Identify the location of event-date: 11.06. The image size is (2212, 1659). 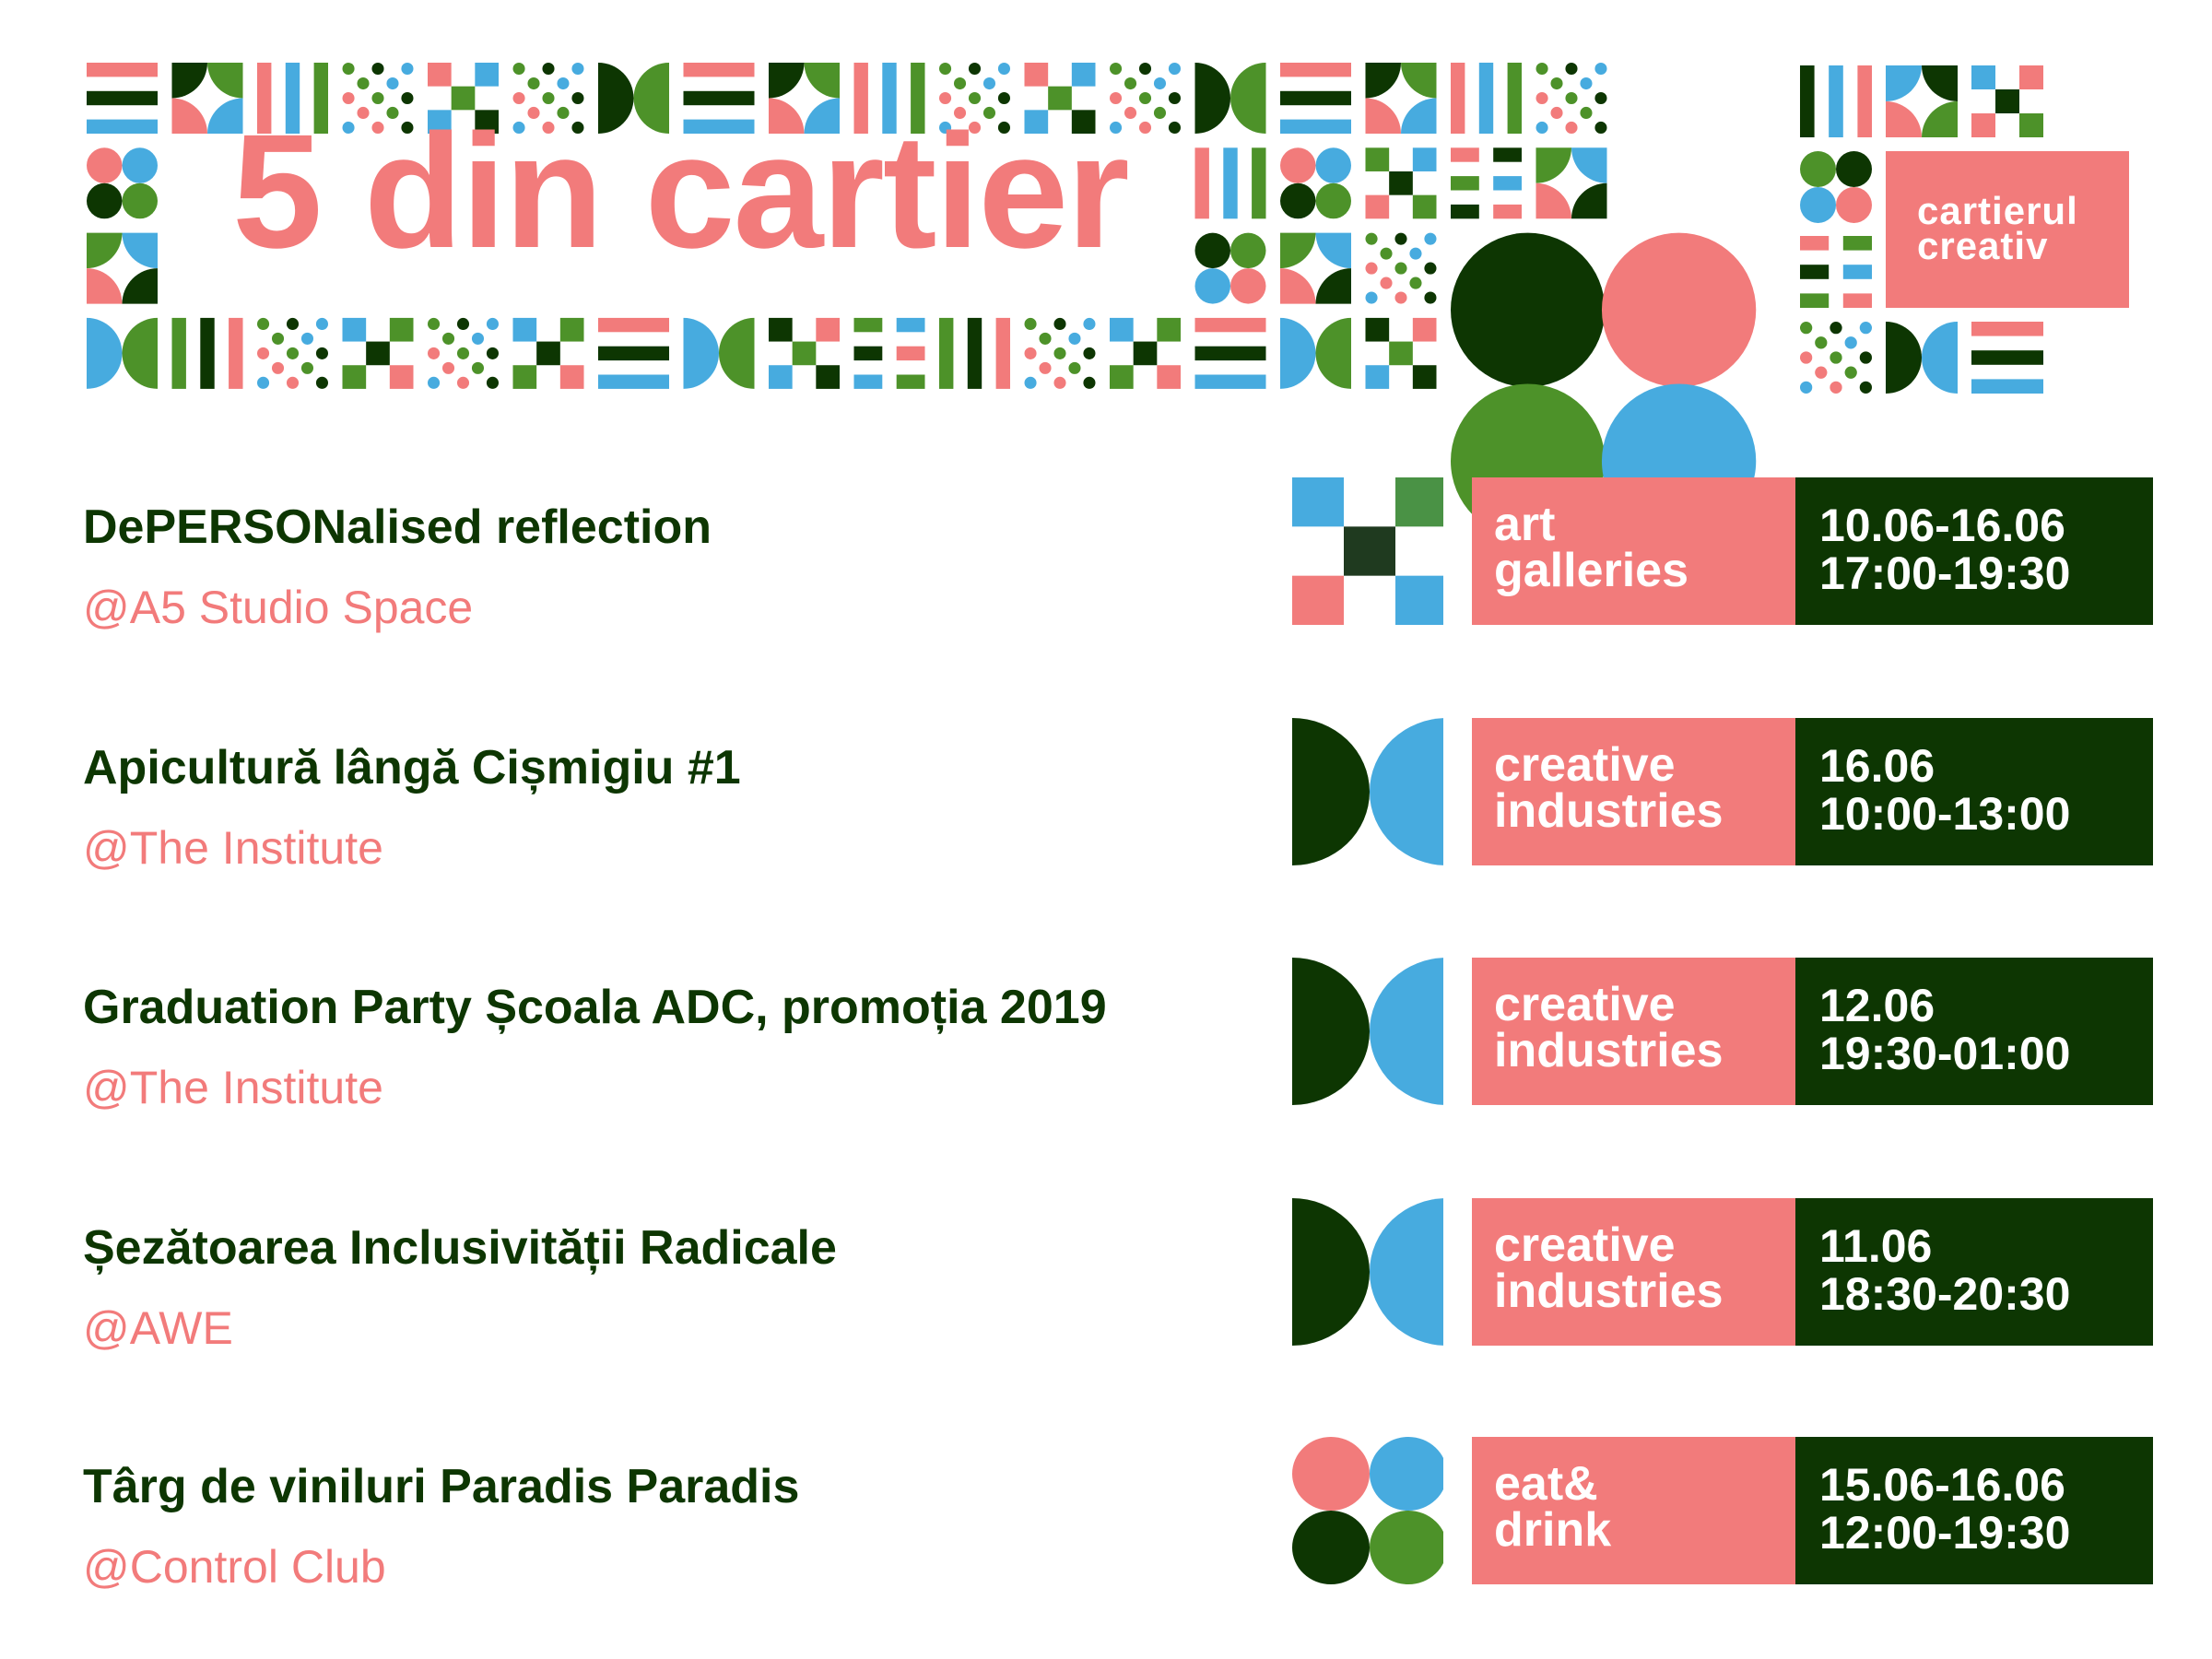
(1876, 1246).